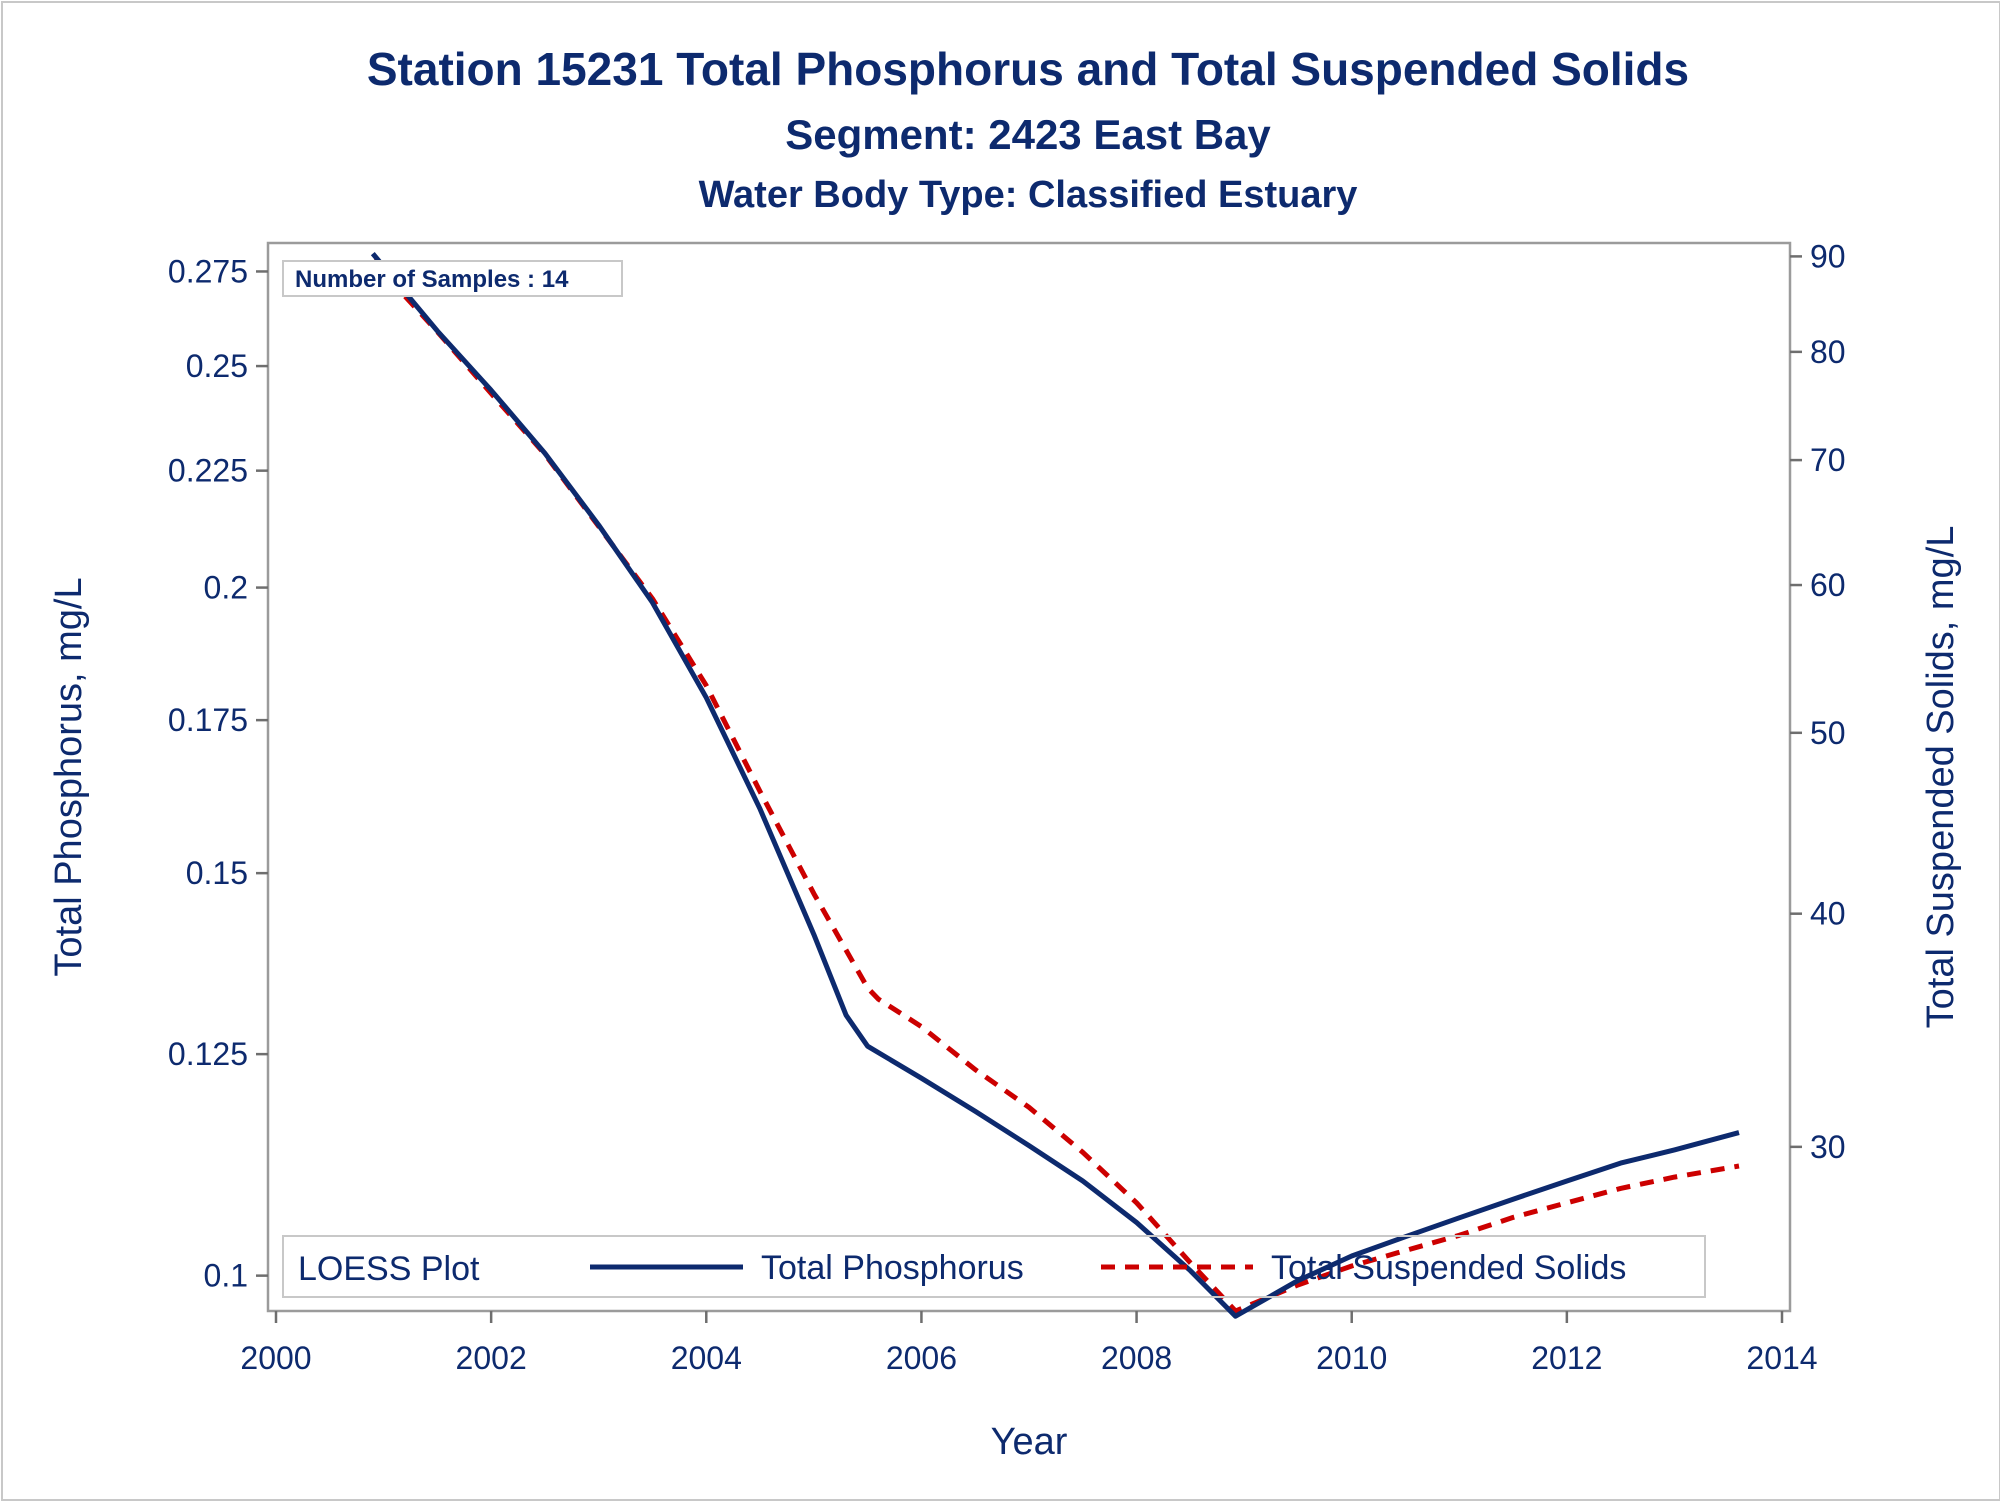 This screenshot has width=2000, height=1501. I want to click on x-tick-label: 2014, so click(1781, 1358).